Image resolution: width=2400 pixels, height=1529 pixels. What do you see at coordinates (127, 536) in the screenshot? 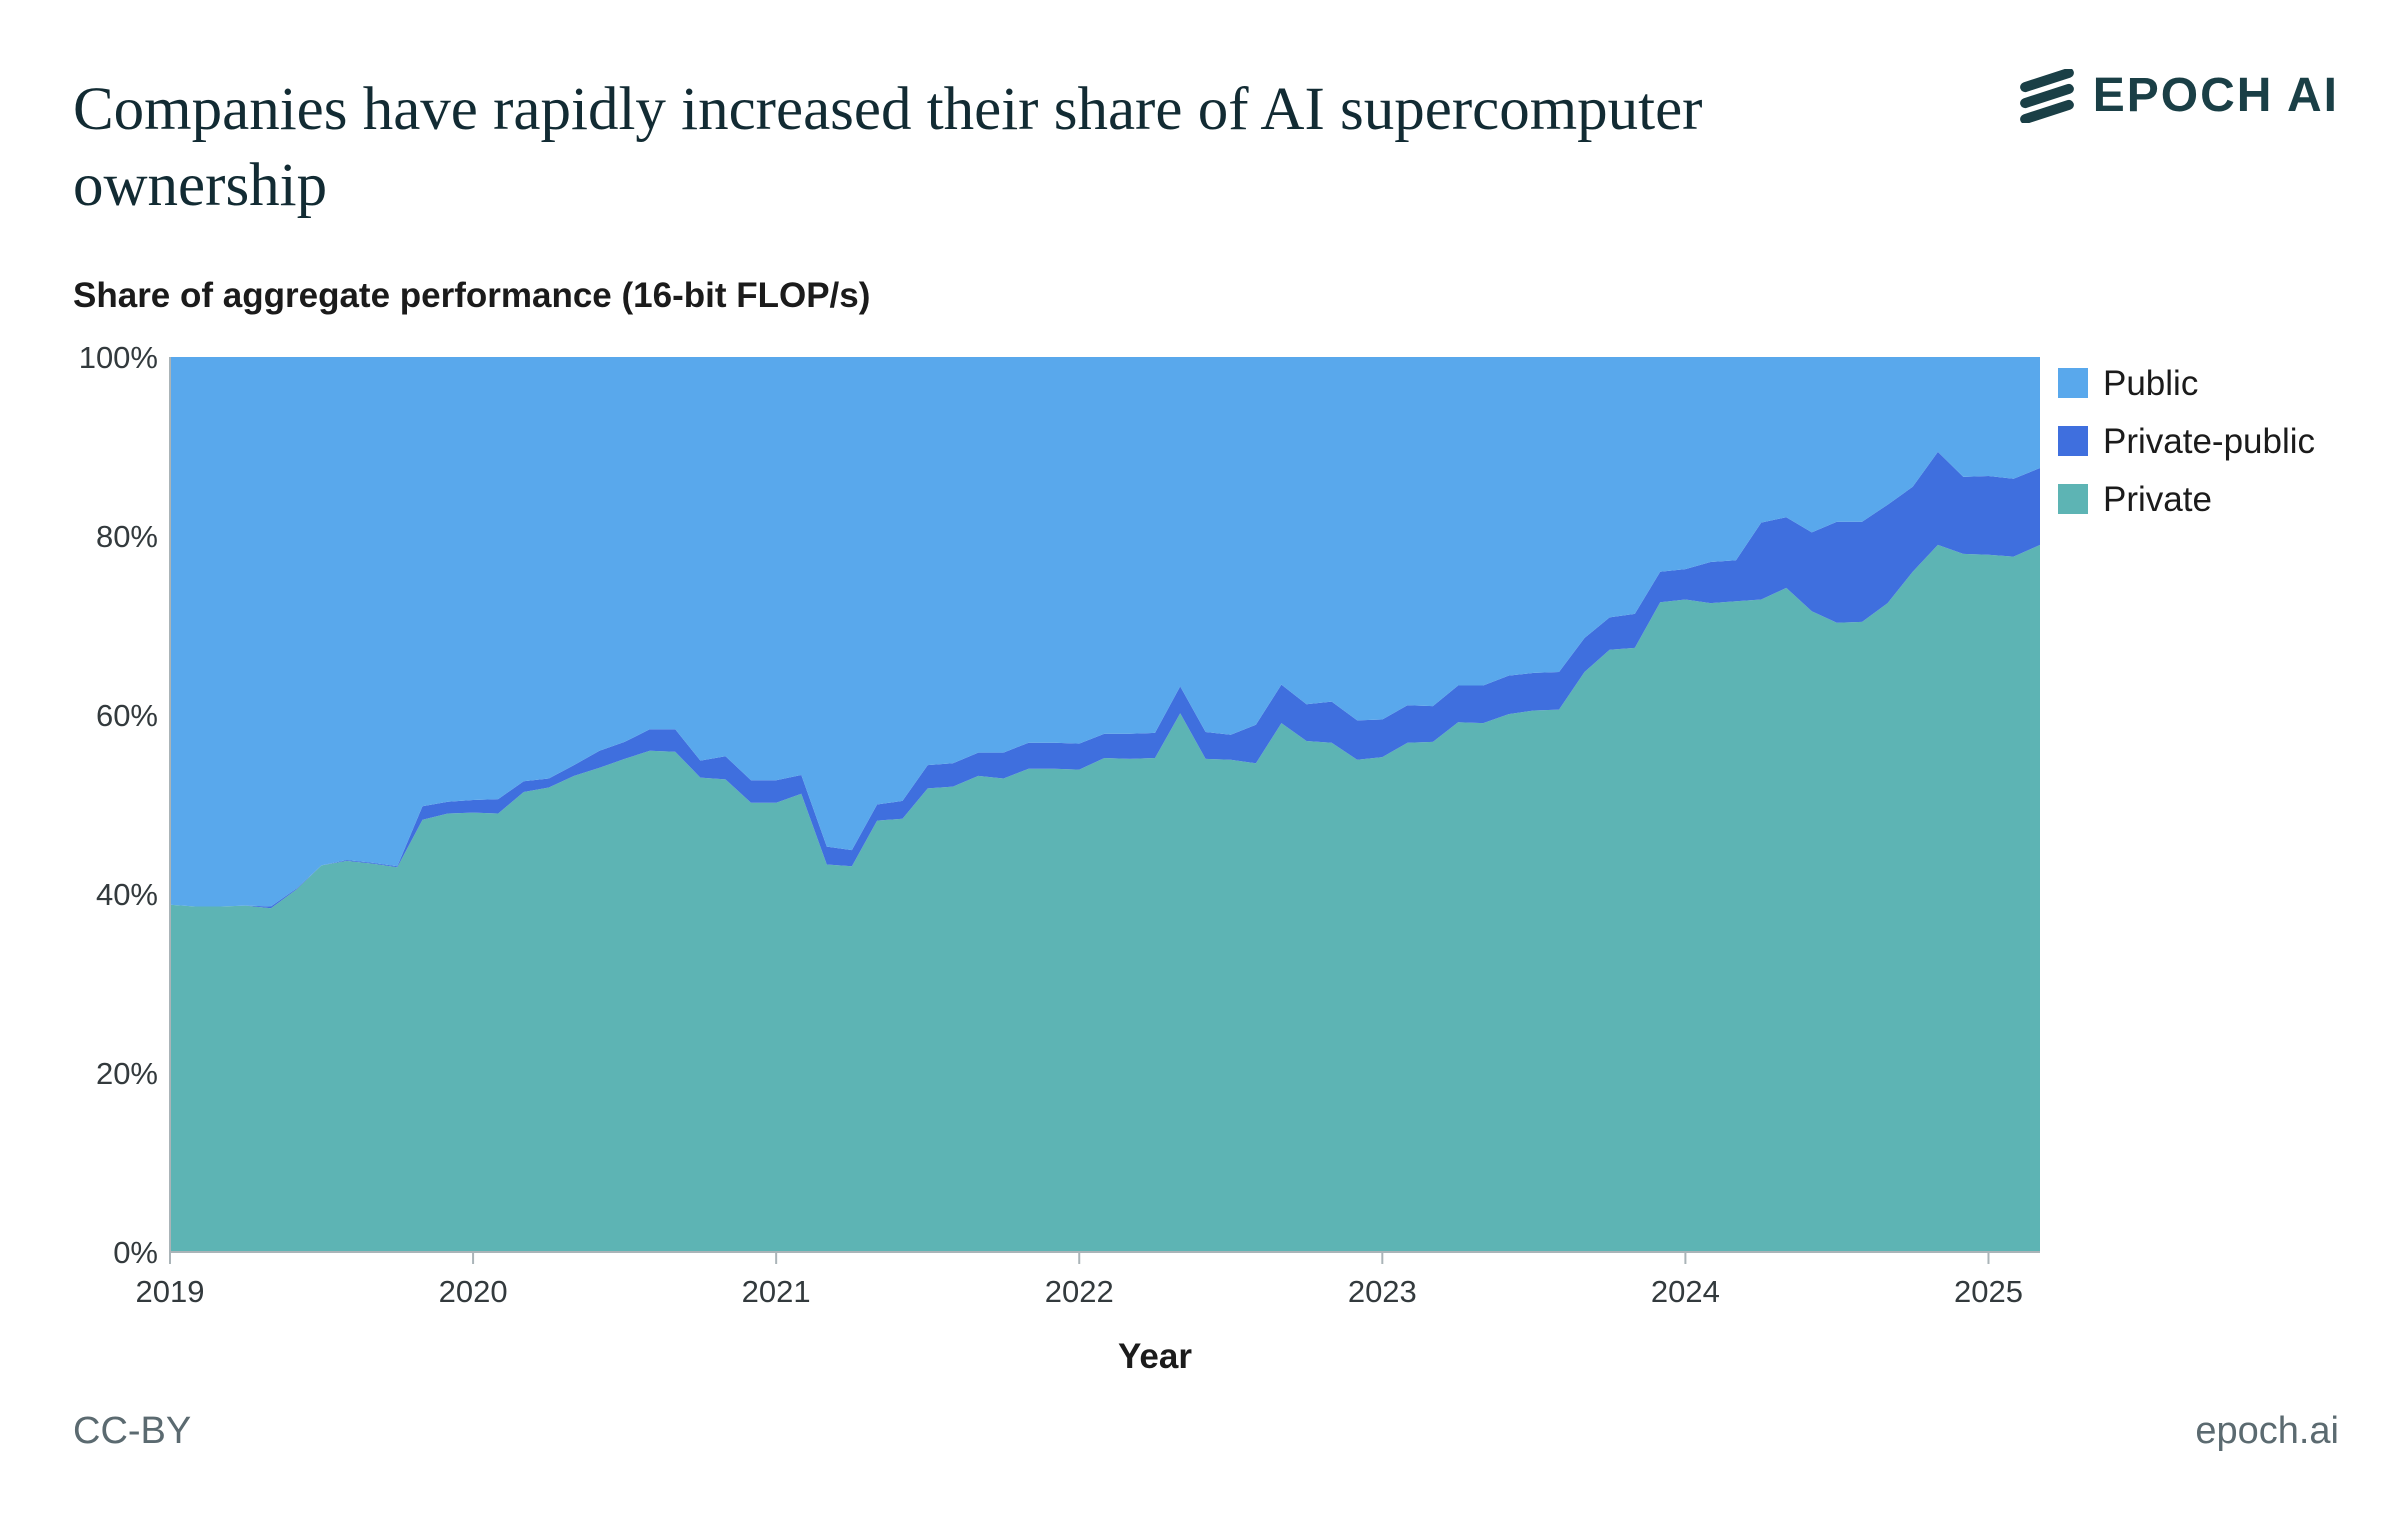
I see `y-tick-label: 80%` at bounding box center [127, 536].